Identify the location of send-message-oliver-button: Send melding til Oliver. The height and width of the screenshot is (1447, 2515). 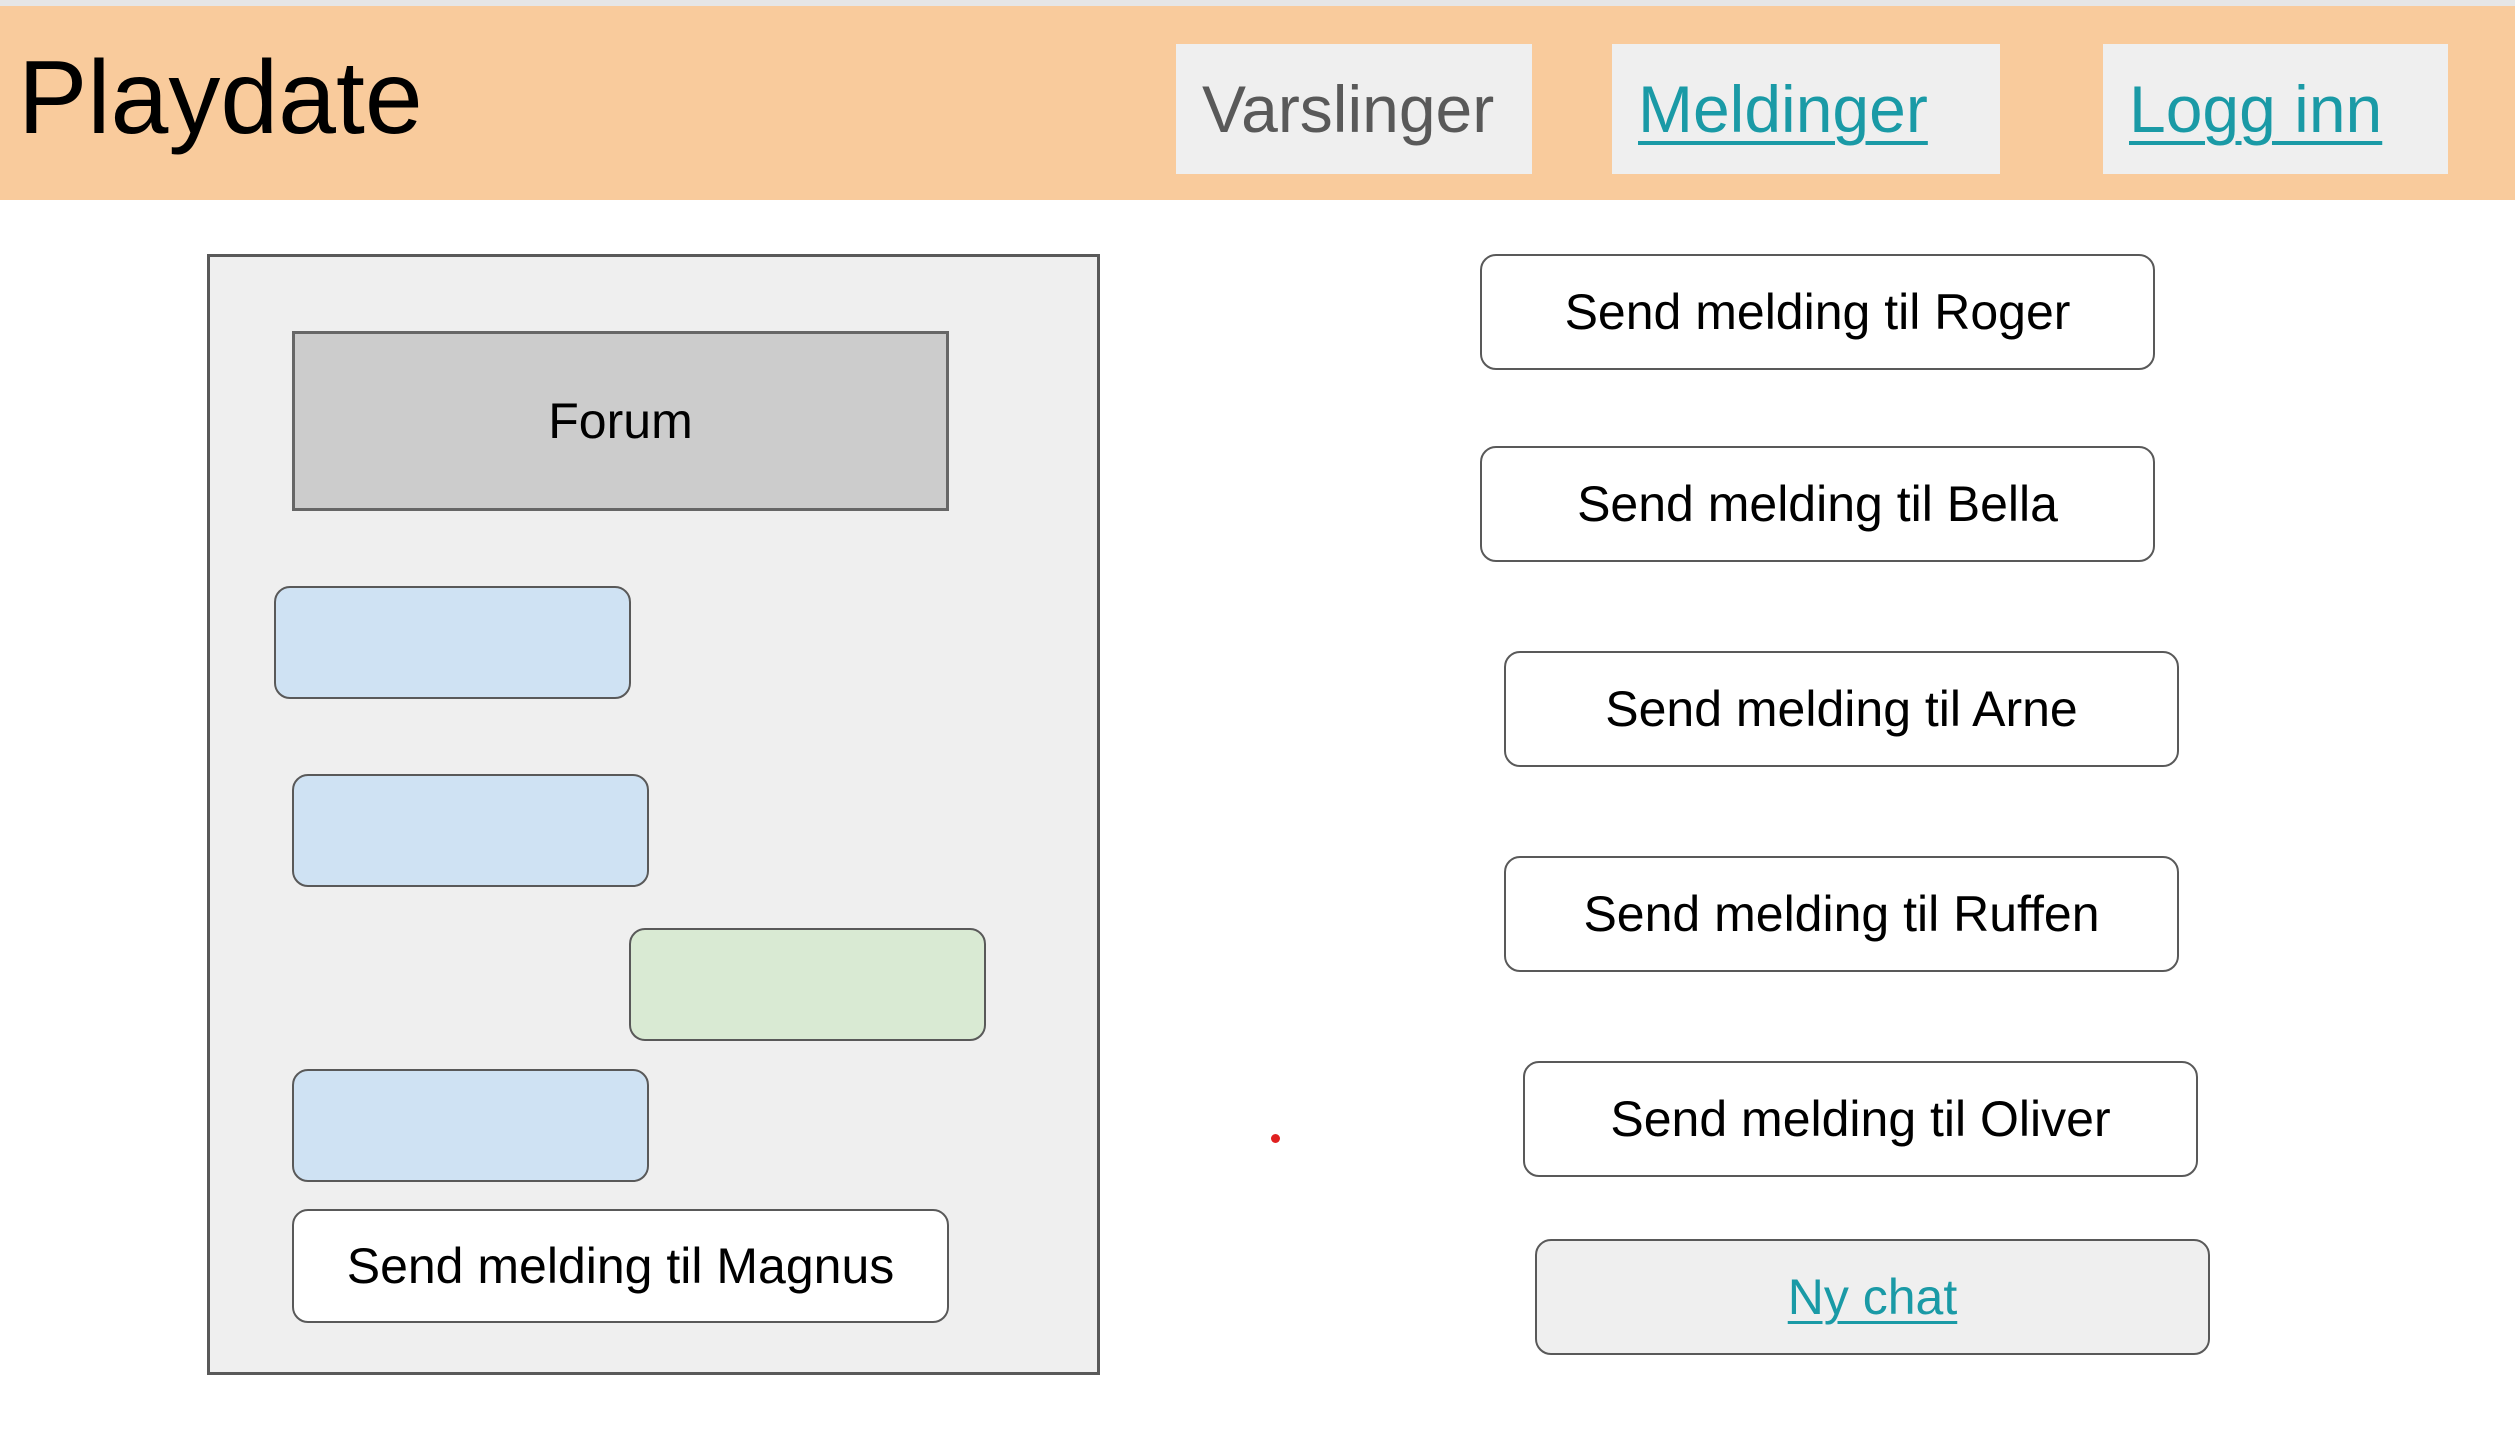
(1860, 1119).